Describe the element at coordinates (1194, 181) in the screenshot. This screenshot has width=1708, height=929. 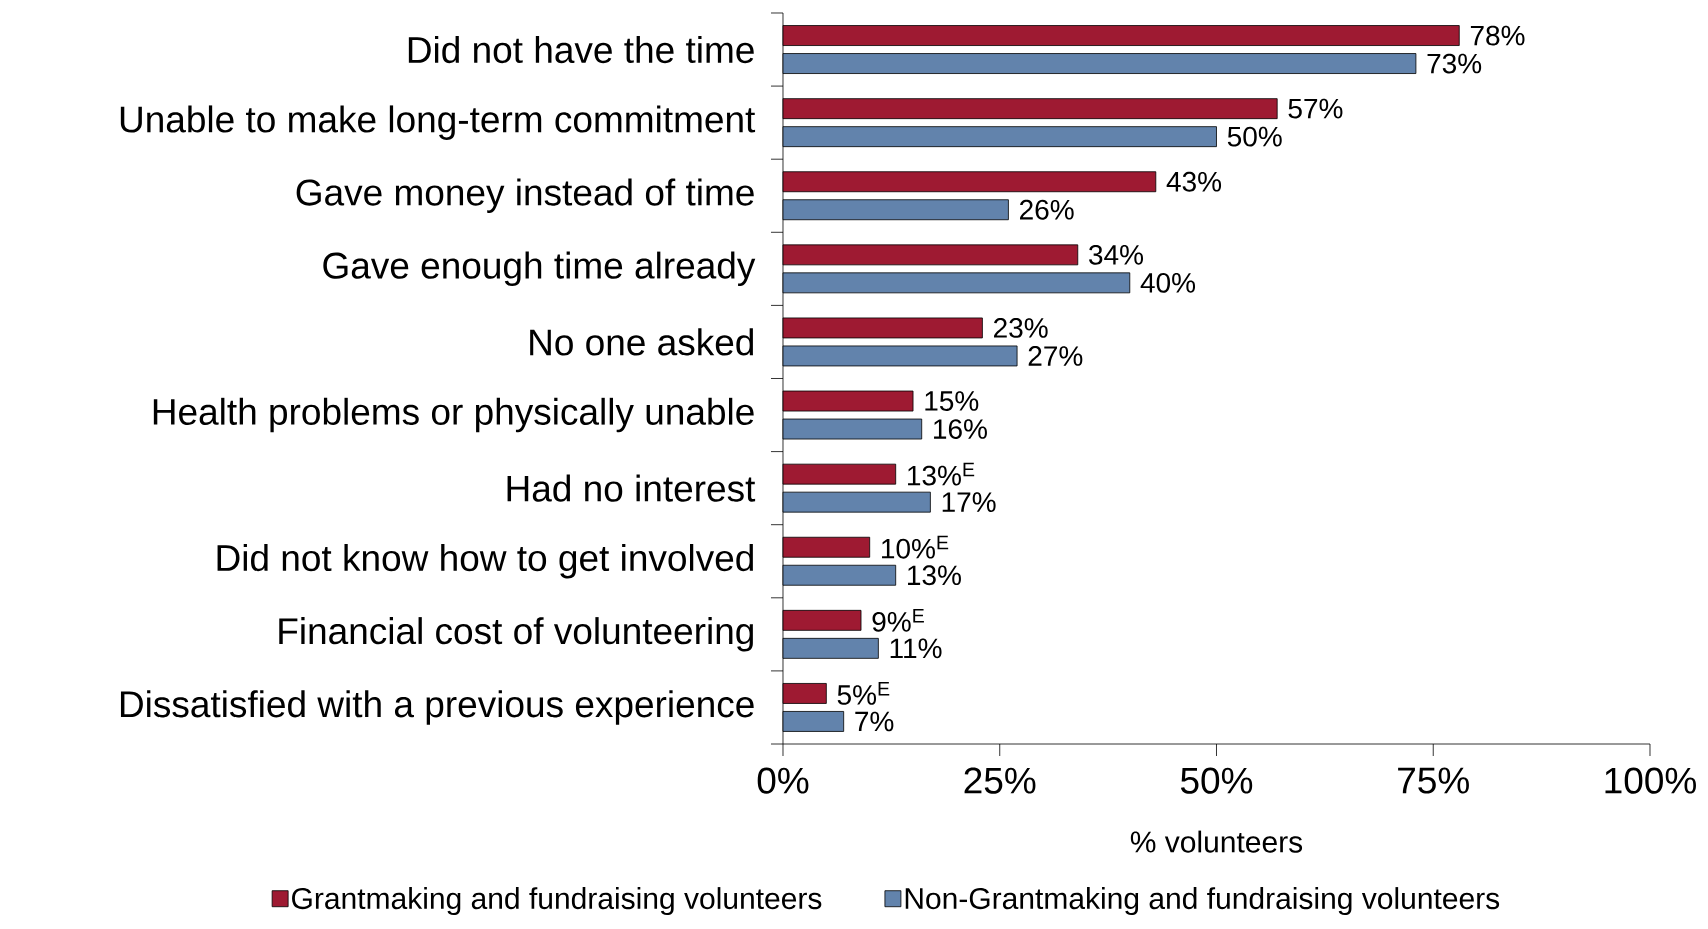
I see `data-label: 43%` at that location.